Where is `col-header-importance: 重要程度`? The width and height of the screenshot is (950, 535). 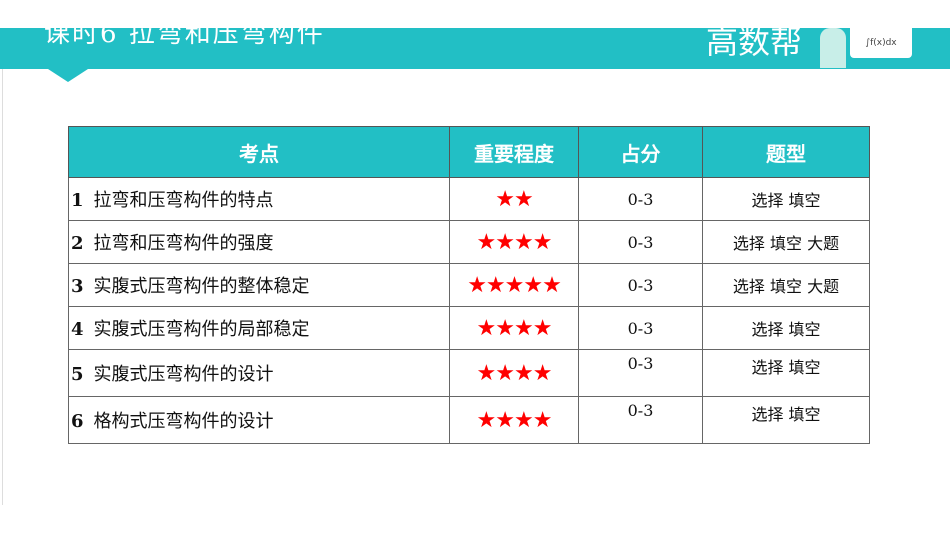 col-header-importance: 重要程度 is located at coordinates (514, 152).